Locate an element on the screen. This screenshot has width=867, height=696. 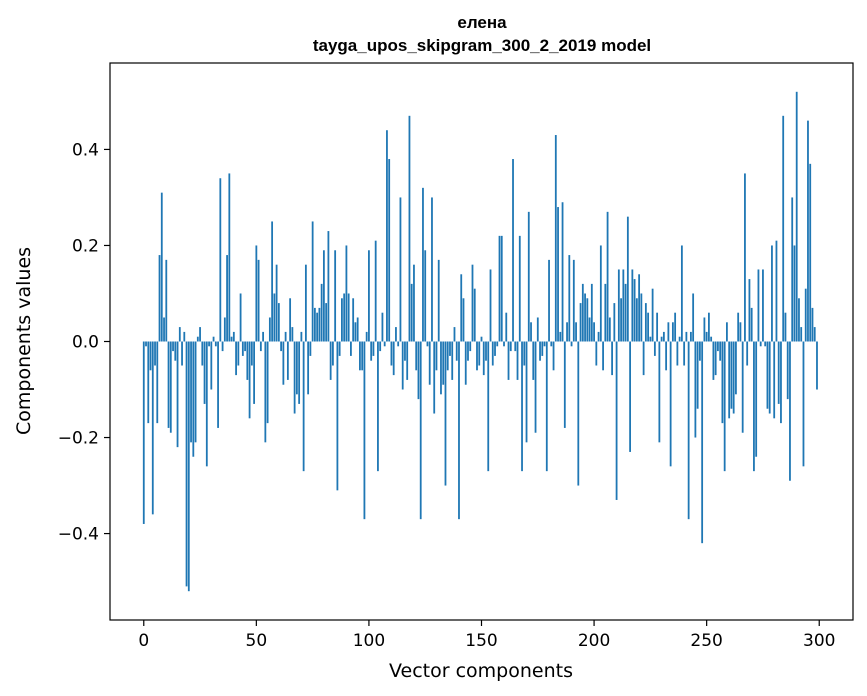
x-tick-label: 0 is located at coordinates (143, 641).